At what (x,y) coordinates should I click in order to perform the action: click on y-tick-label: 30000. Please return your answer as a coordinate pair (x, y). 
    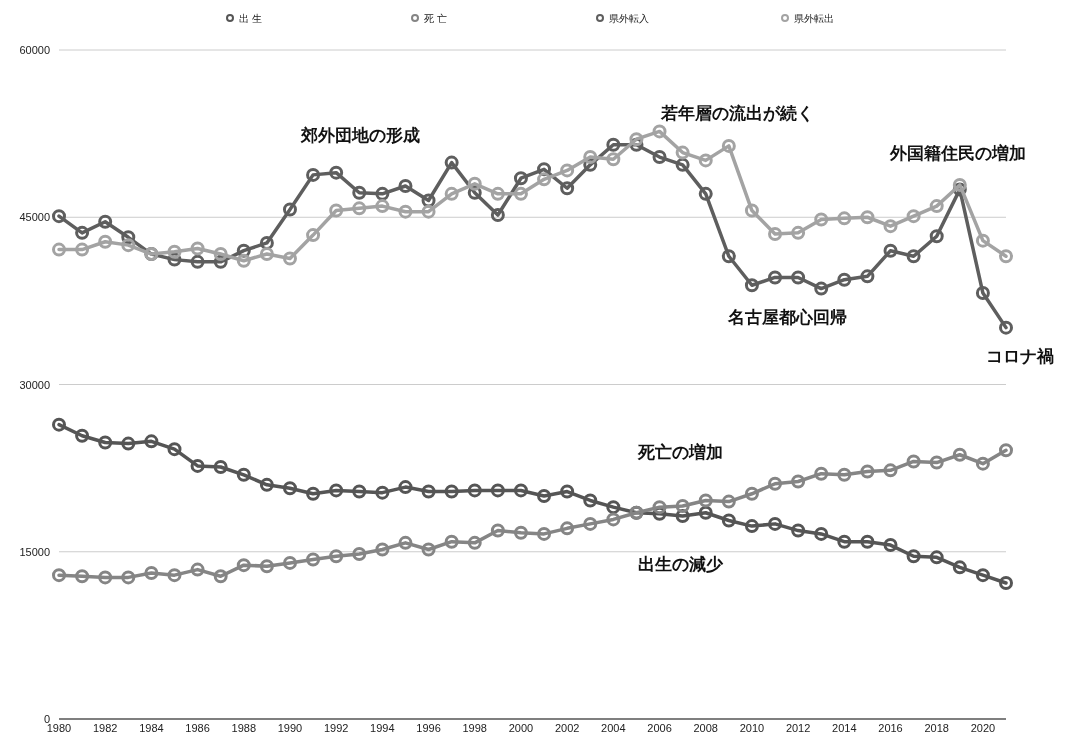
    Looking at the image, I should click on (34, 384).